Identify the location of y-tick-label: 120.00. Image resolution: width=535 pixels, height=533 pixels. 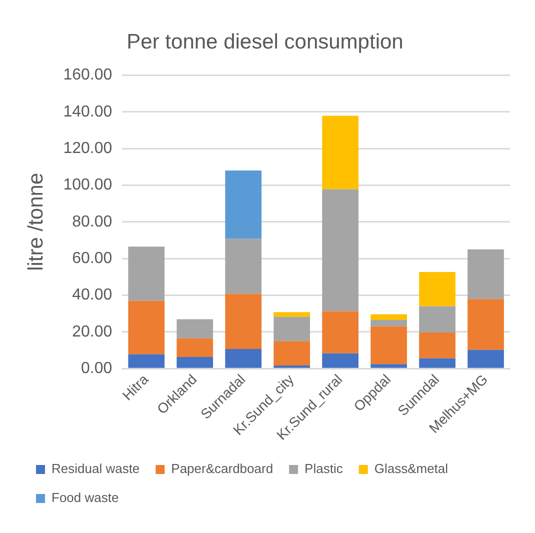
(87, 148).